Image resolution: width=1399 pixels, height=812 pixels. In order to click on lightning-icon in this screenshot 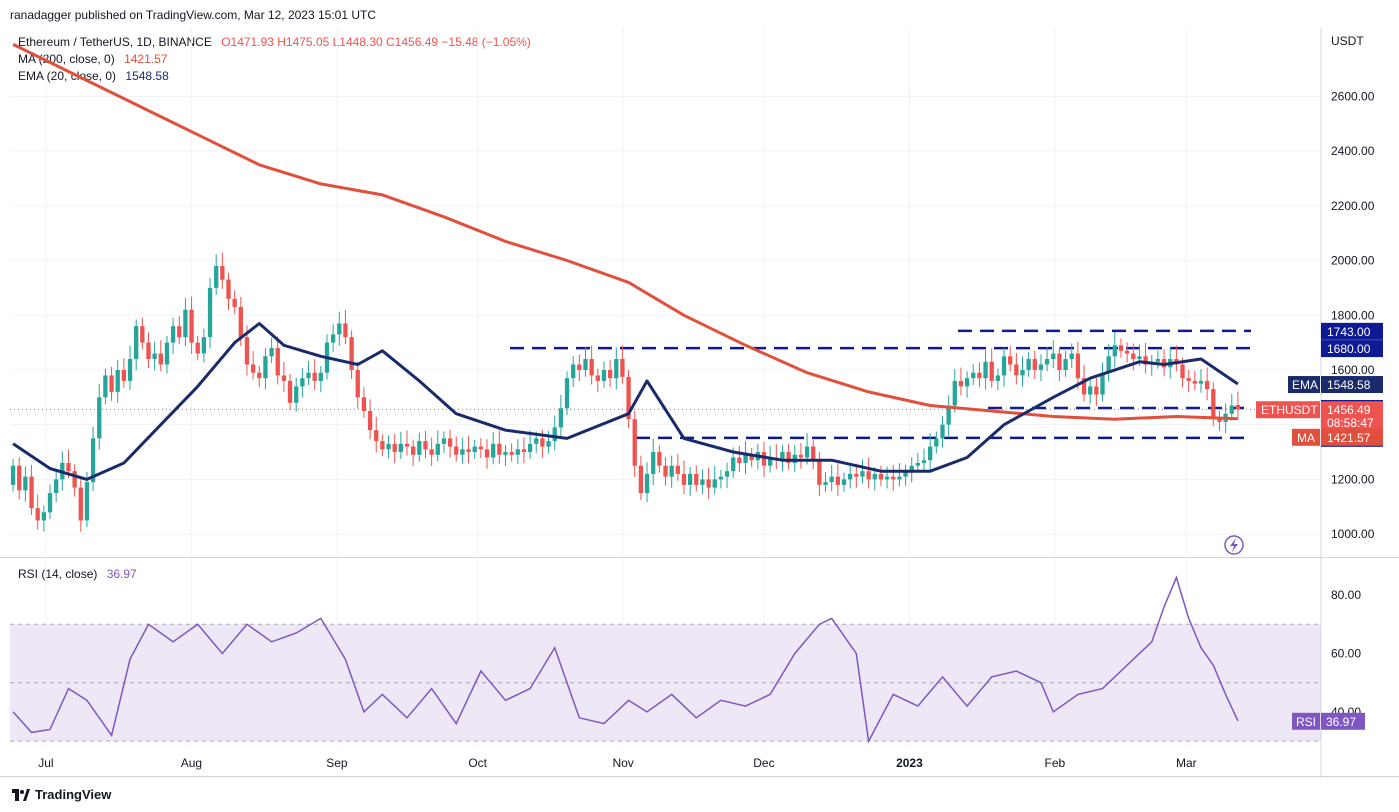, I will do `click(1234, 545)`.